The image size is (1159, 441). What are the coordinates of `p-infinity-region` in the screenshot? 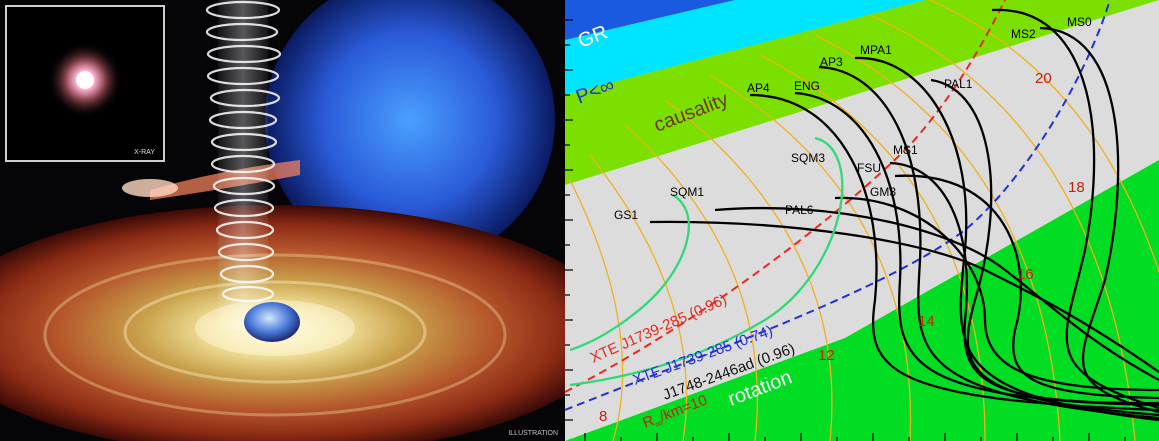 It's located at (745, 47).